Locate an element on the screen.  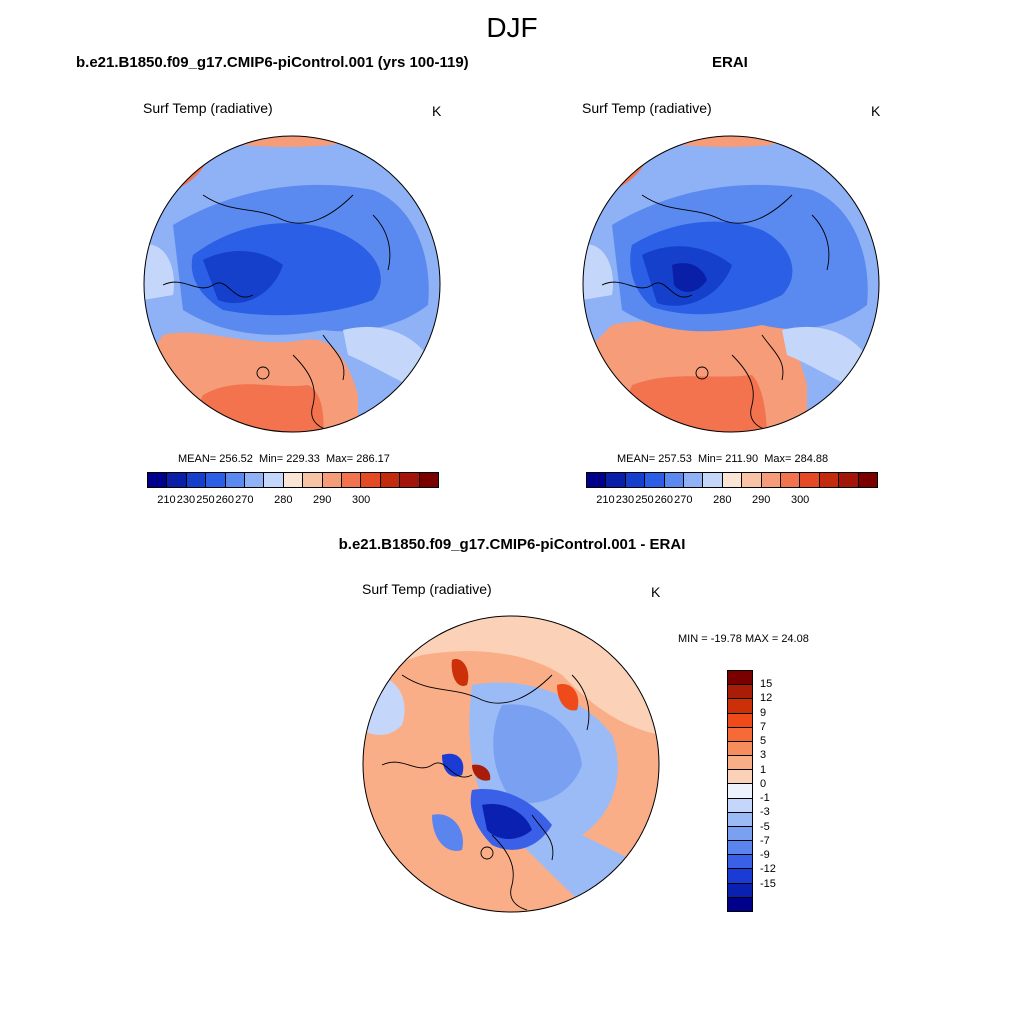
obs-colorbar-tick-label: 270 is located at coordinates (683, 500).